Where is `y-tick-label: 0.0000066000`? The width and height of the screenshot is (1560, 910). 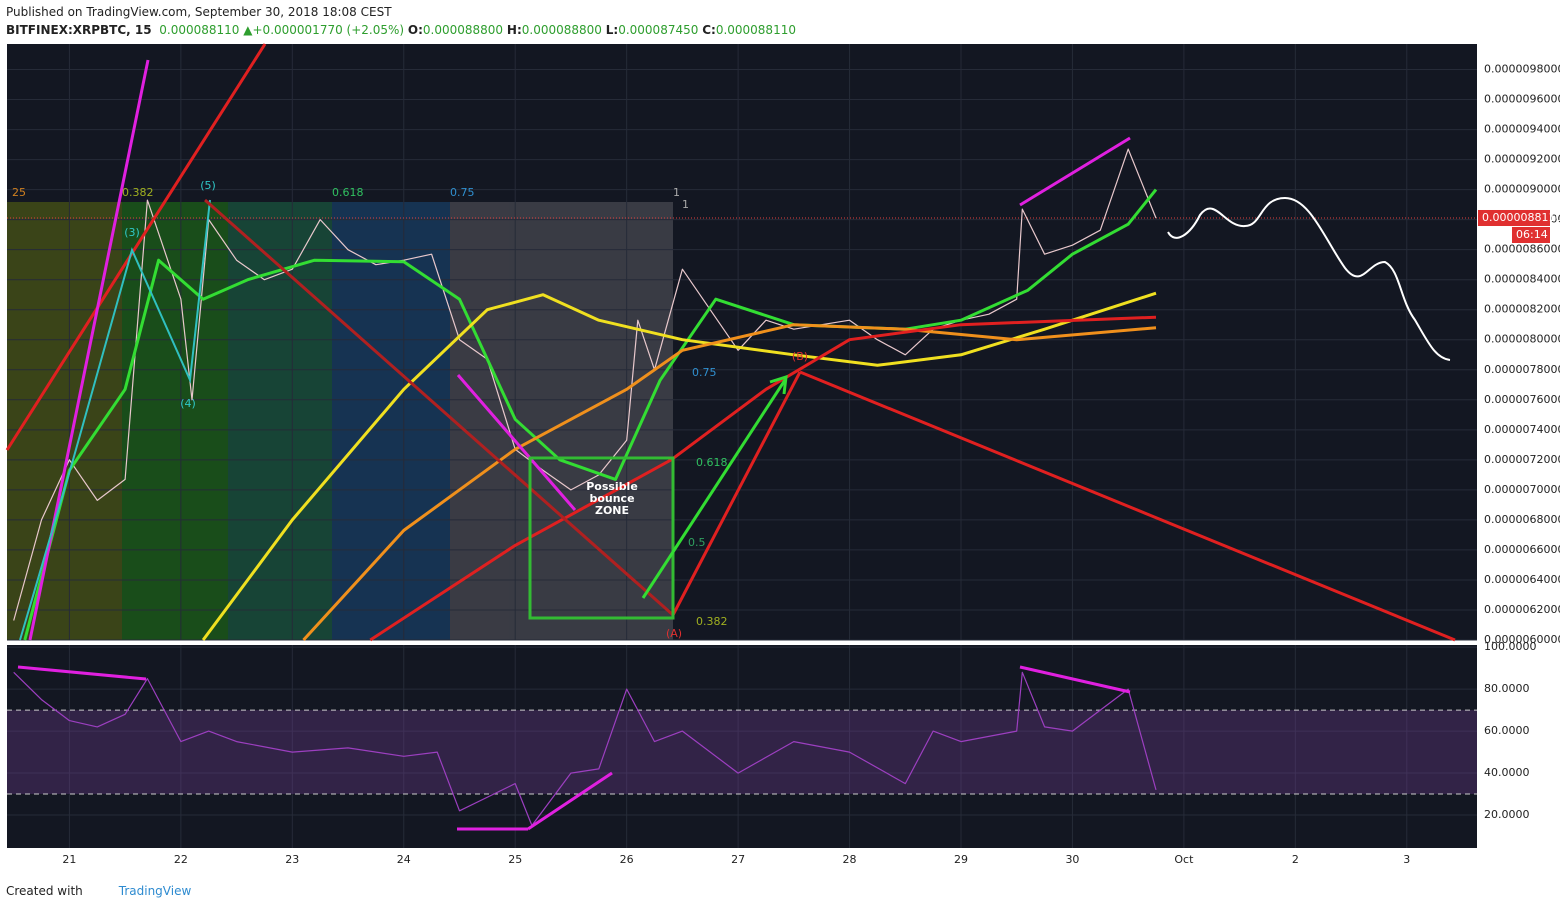 y-tick-label: 0.0000066000 is located at coordinates (1522, 549).